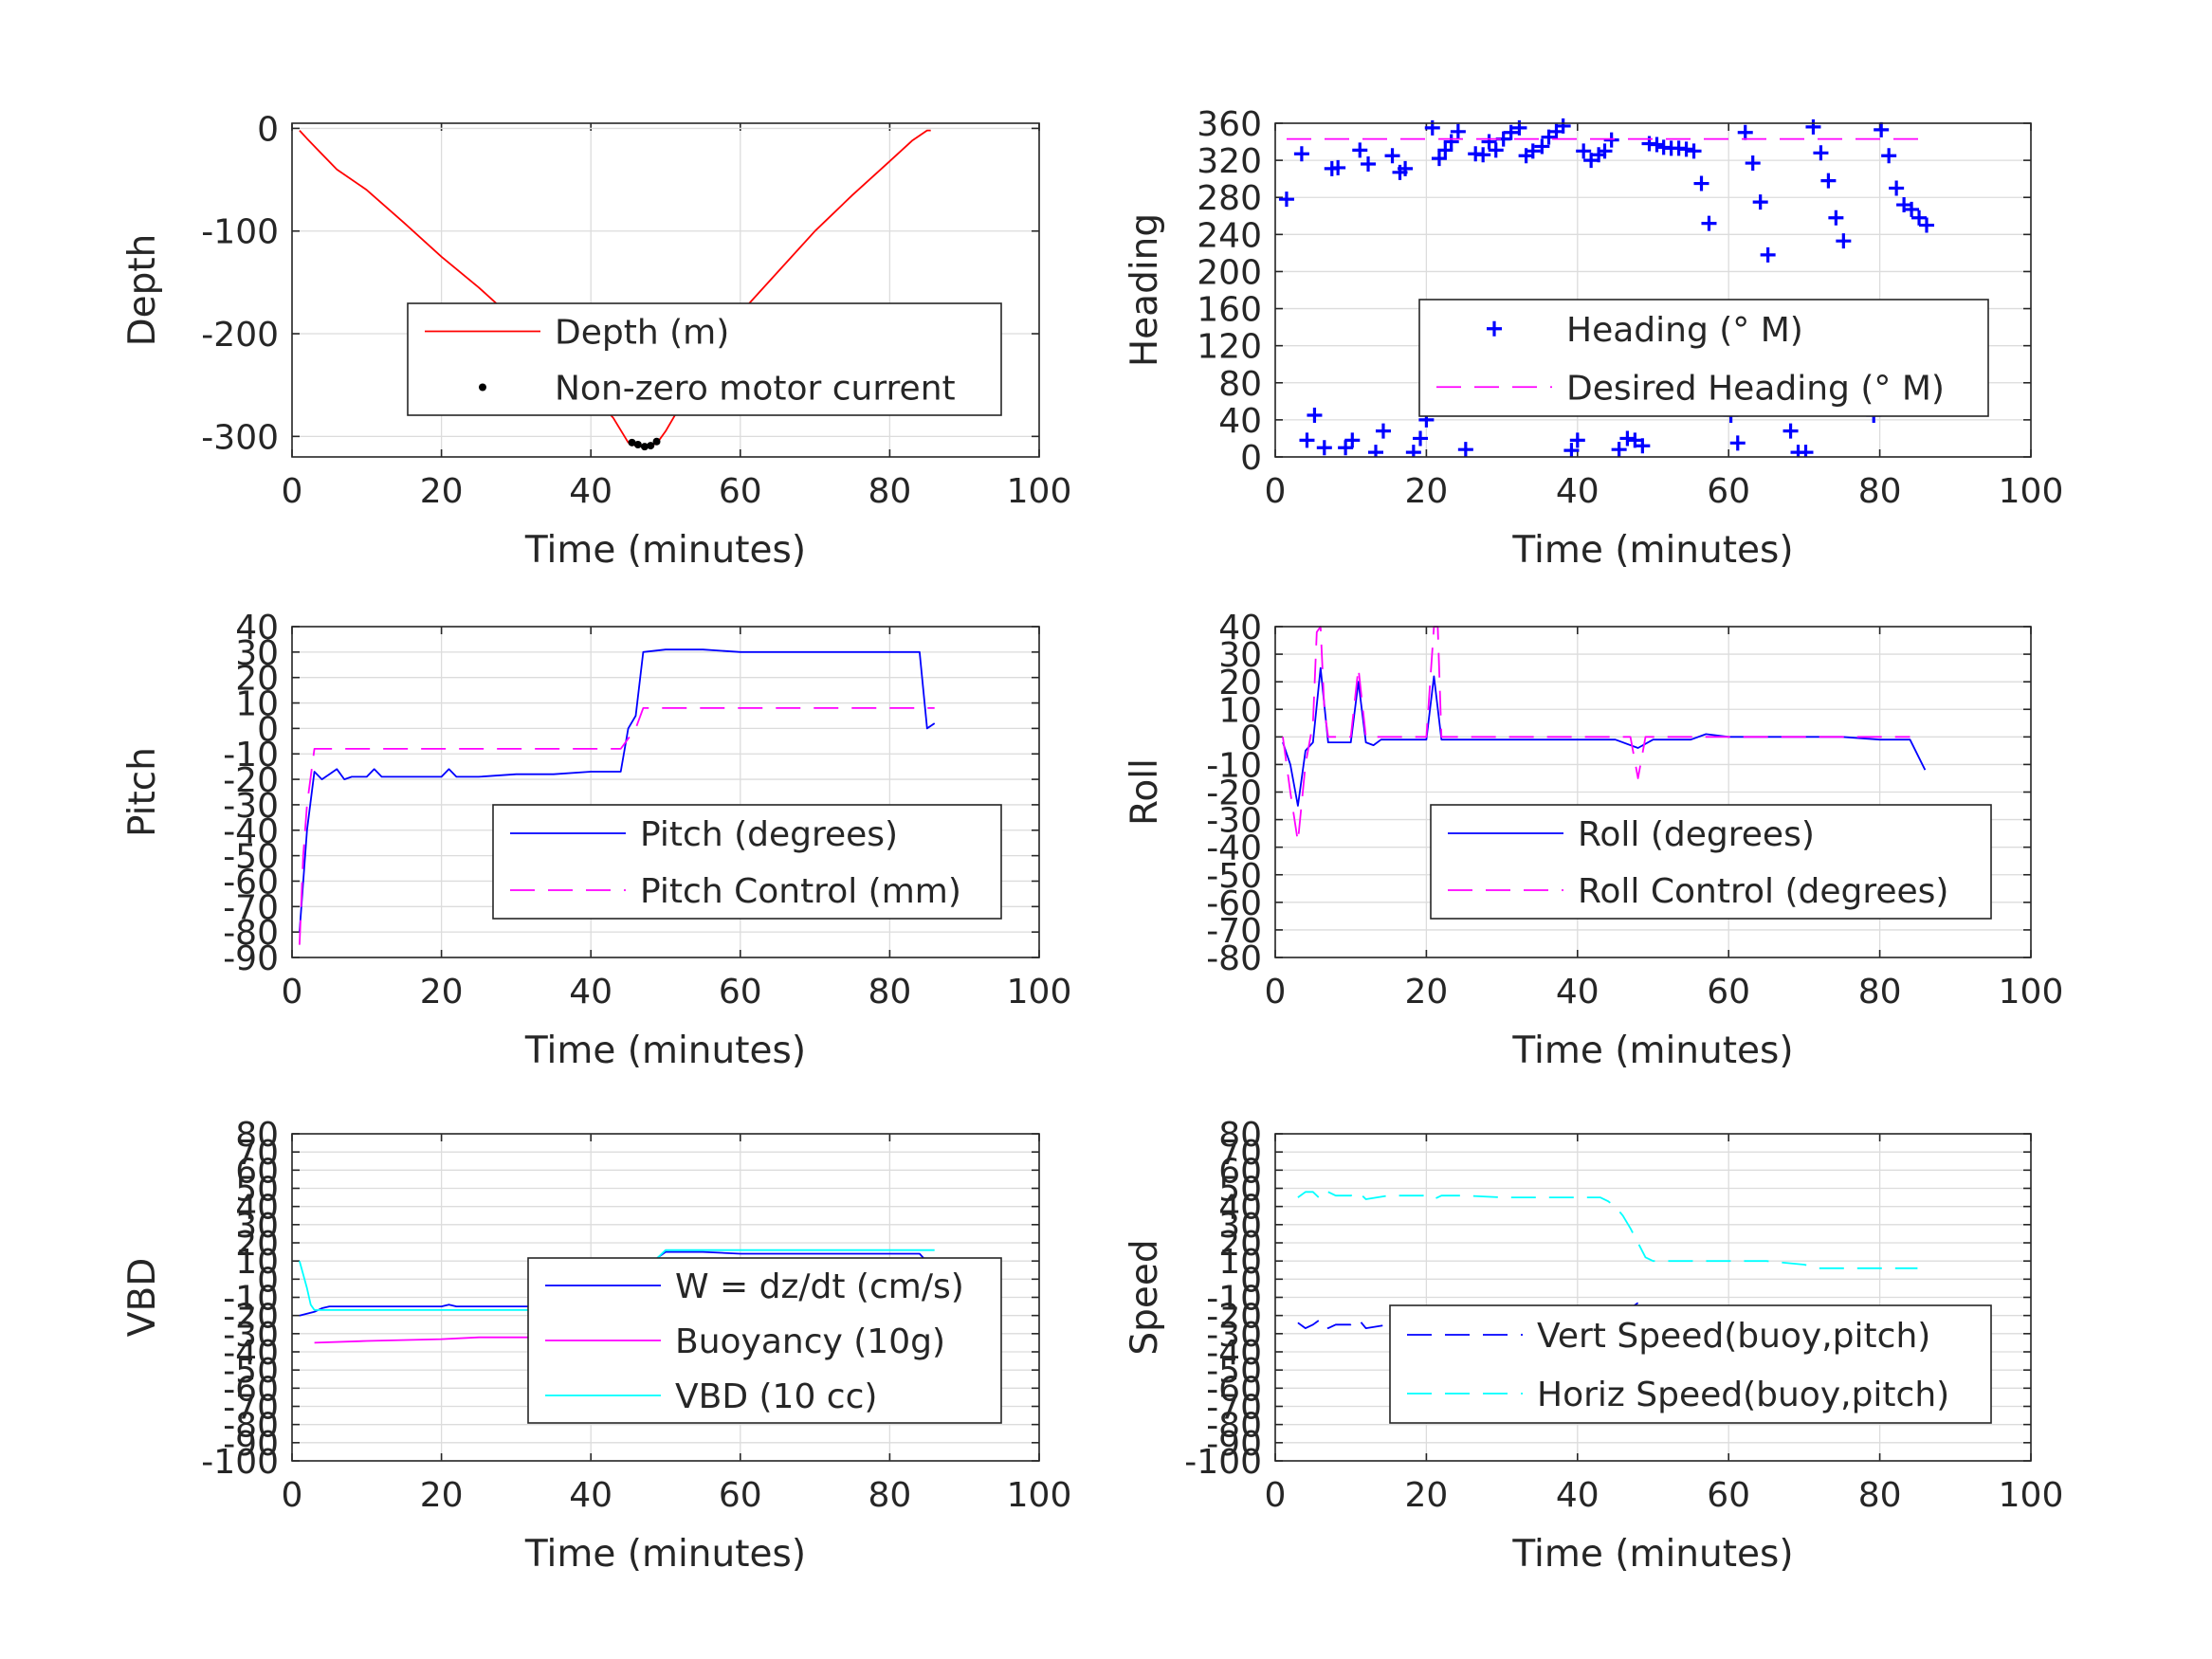 The width and height of the screenshot is (2212, 1659). I want to click on y-axis-label: Depth, so click(142, 290).